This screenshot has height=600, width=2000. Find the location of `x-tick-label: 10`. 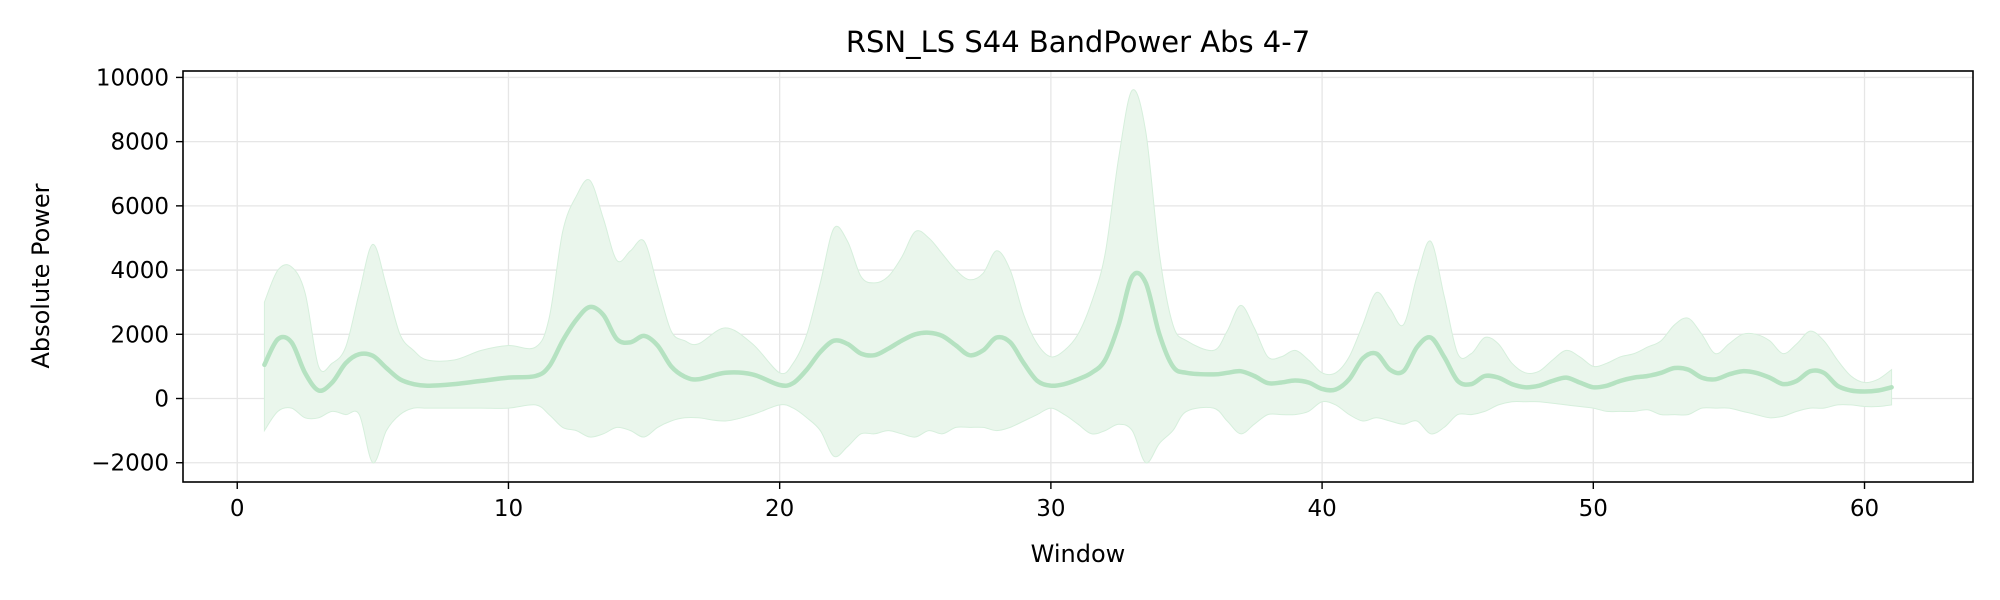

x-tick-label: 10 is located at coordinates (508, 509).